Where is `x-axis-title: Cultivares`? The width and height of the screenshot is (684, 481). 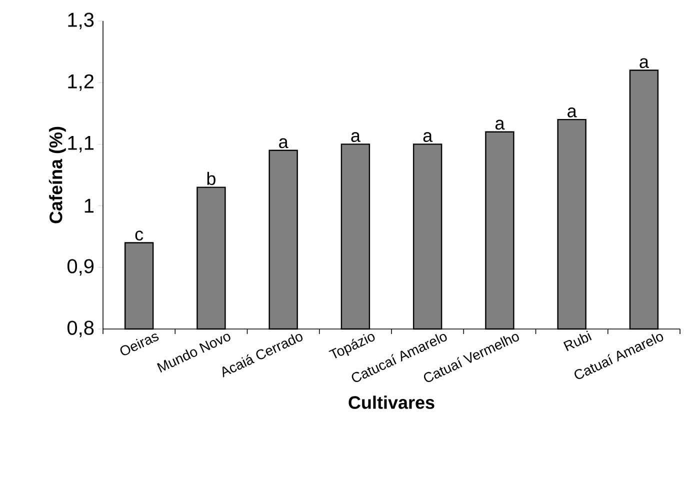
x-axis-title: Cultivares is located at coordinates (391, 402).